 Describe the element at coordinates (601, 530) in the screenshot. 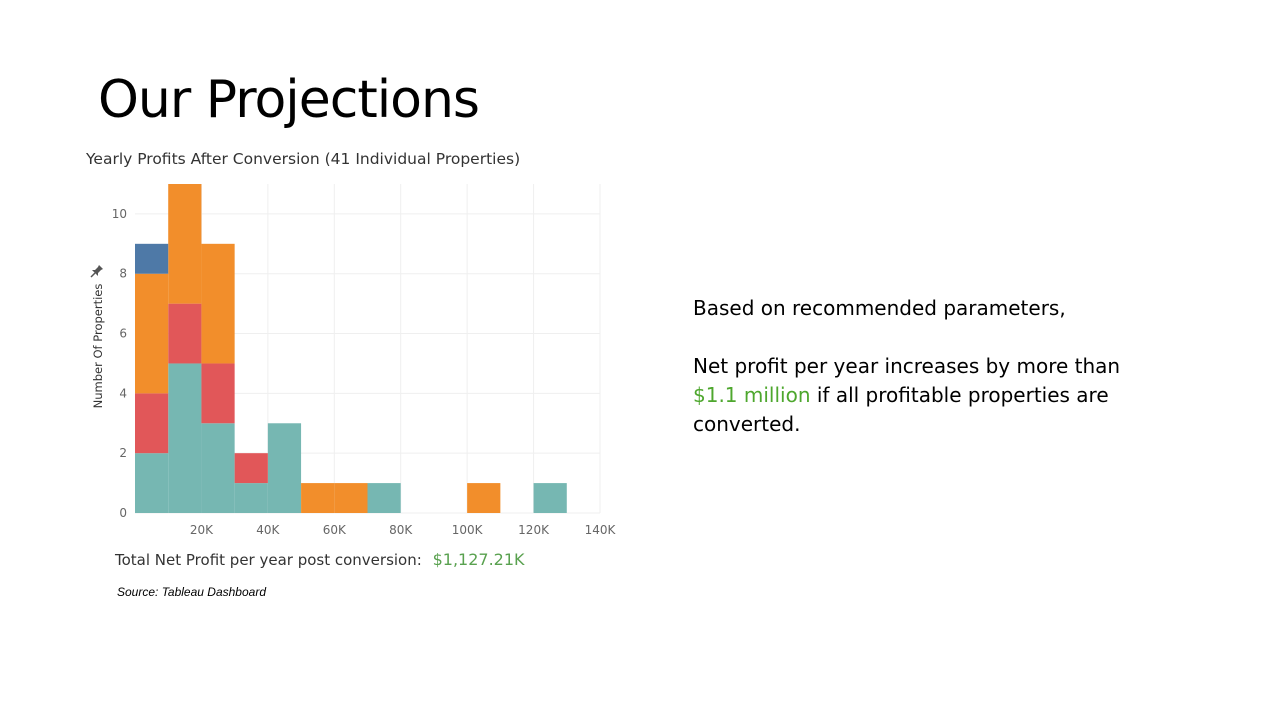

I see `x-tick-label-6: 140K` at that location.